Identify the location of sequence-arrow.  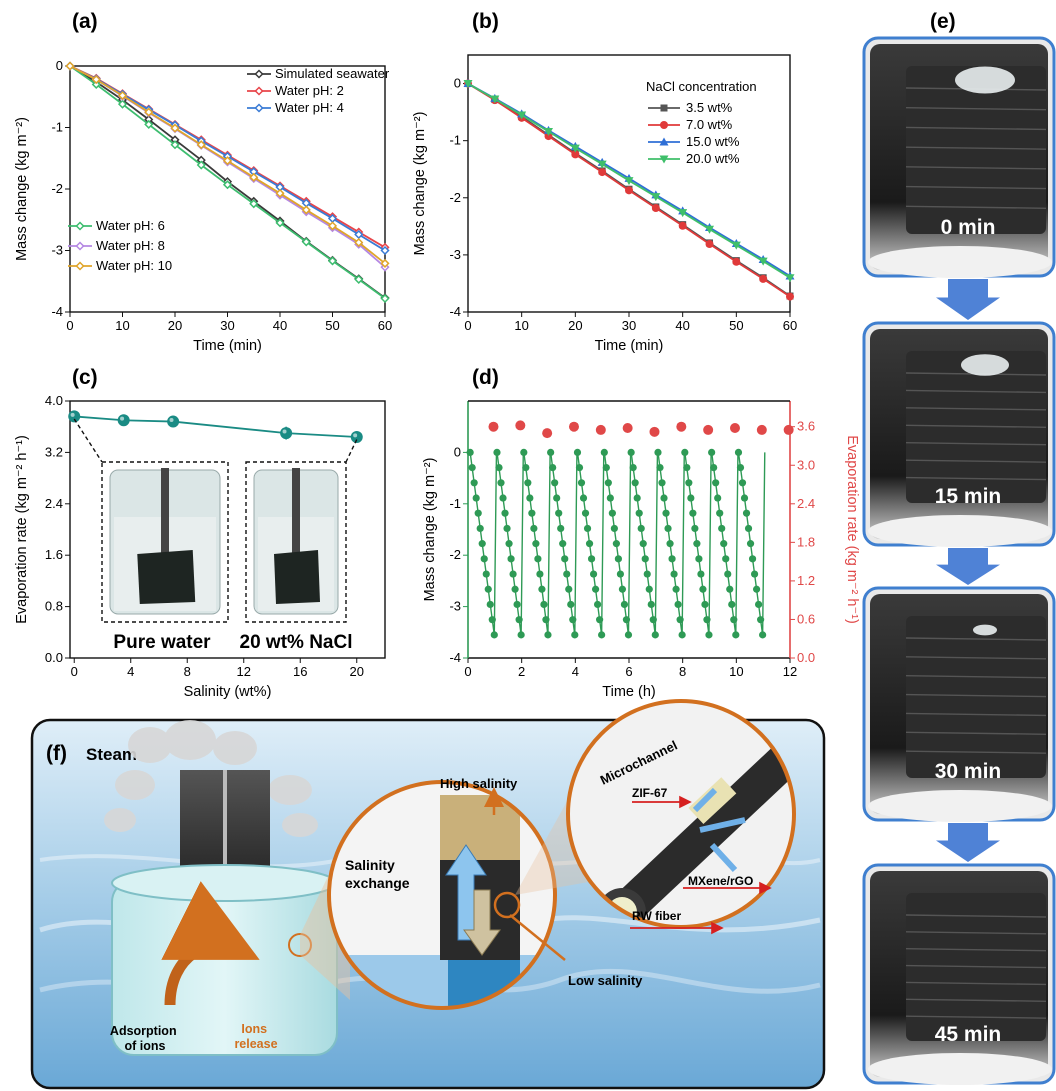
(968, 842).